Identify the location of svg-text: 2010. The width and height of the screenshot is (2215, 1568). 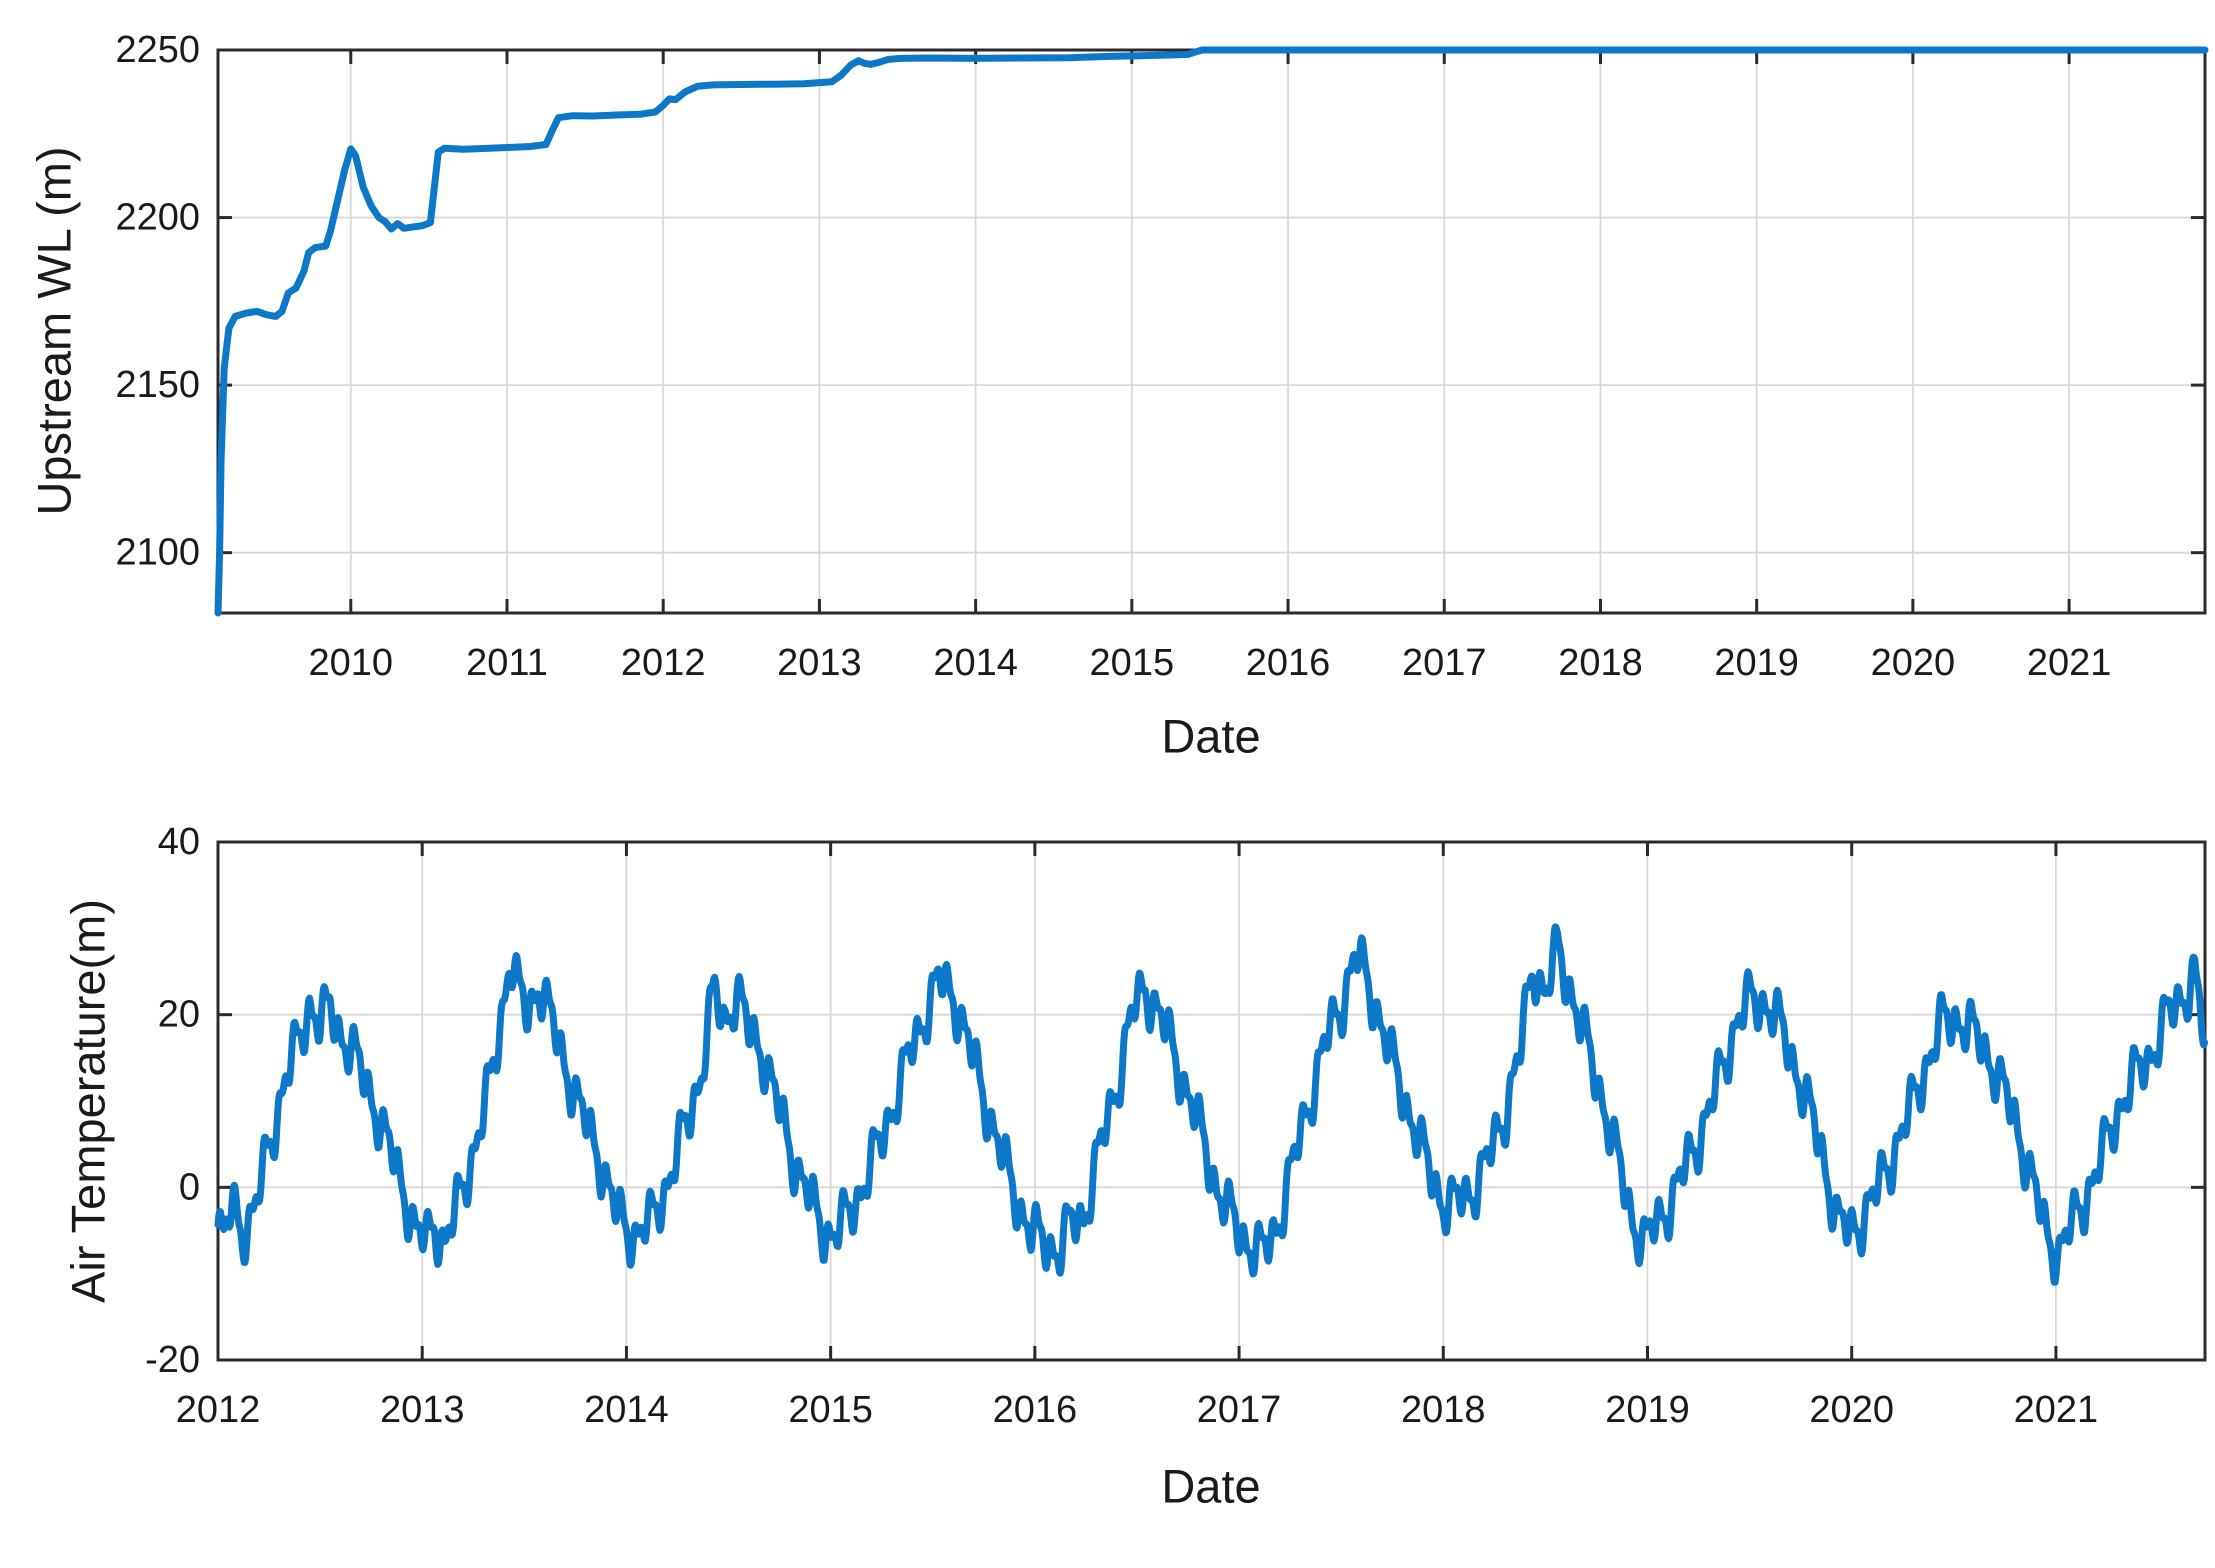
(351, 663).